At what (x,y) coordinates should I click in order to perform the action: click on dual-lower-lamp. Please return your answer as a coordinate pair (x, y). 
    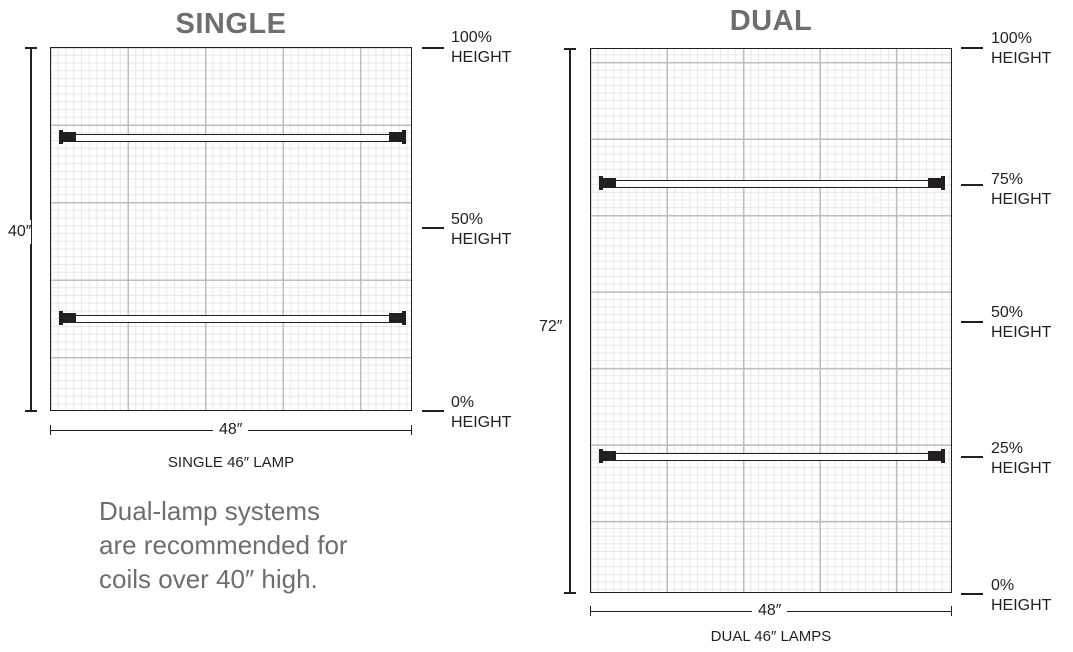
    Looking at the image, I should click on (772, 456).